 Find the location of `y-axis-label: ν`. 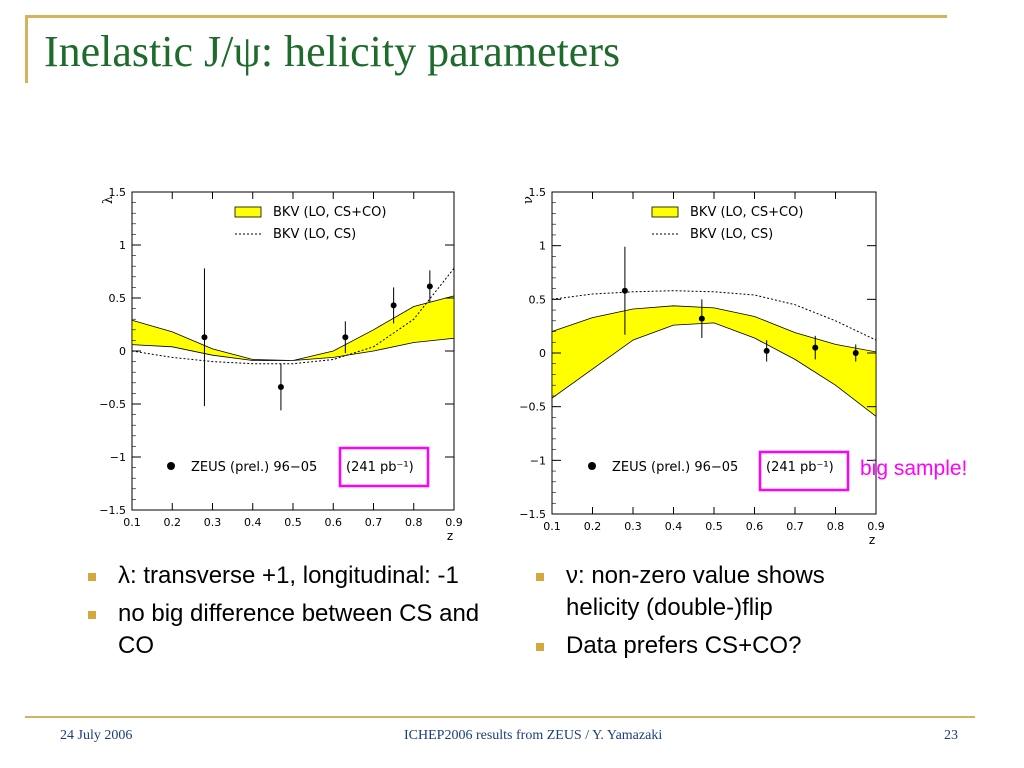

y-axis-label: ν is located at coordinates (528, 200).